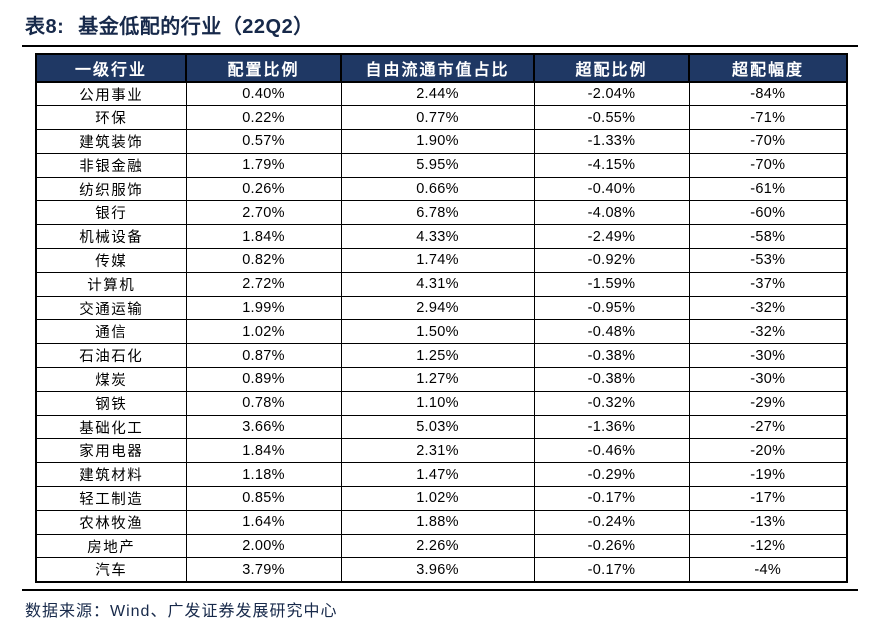 The height and width of the screenshot is (630, 882). I want to click on value-cell: 1.18%, so click(263, 475).